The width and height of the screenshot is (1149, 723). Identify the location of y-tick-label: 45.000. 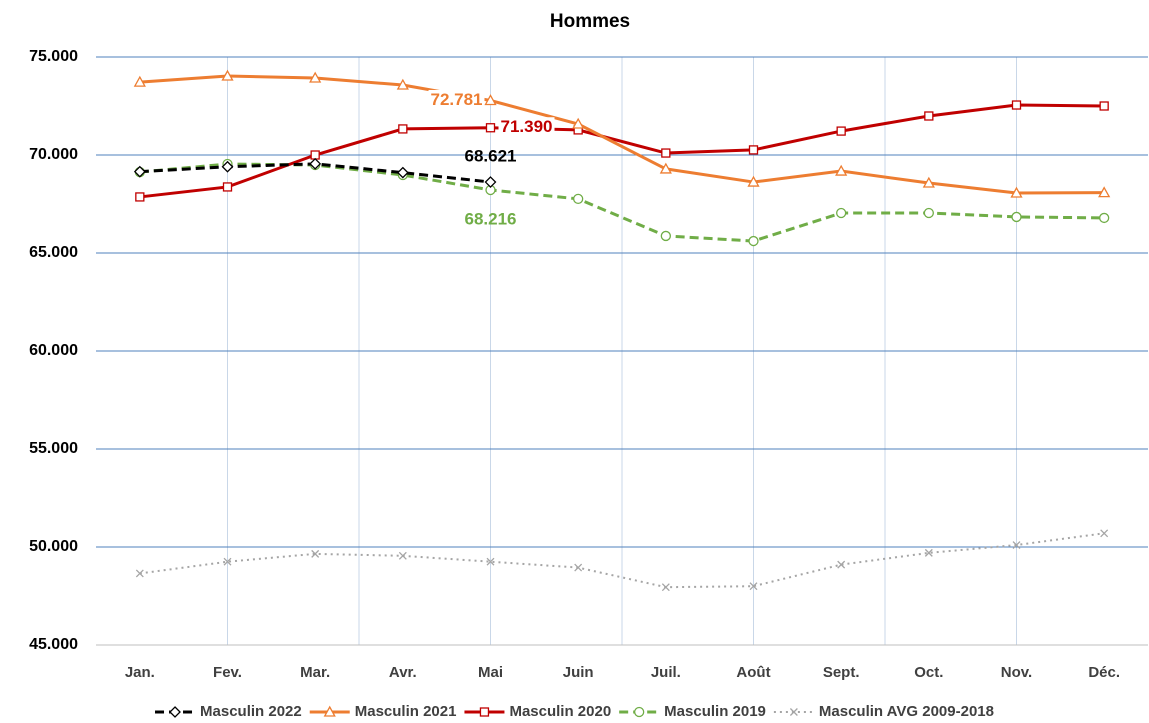
(53, 644).